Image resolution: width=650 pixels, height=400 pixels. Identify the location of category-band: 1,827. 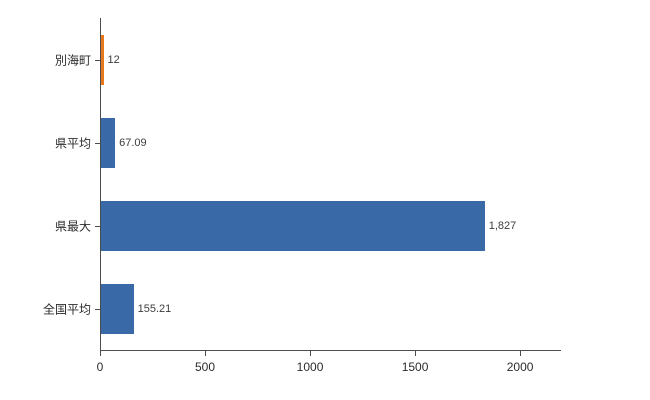
(331, 225).